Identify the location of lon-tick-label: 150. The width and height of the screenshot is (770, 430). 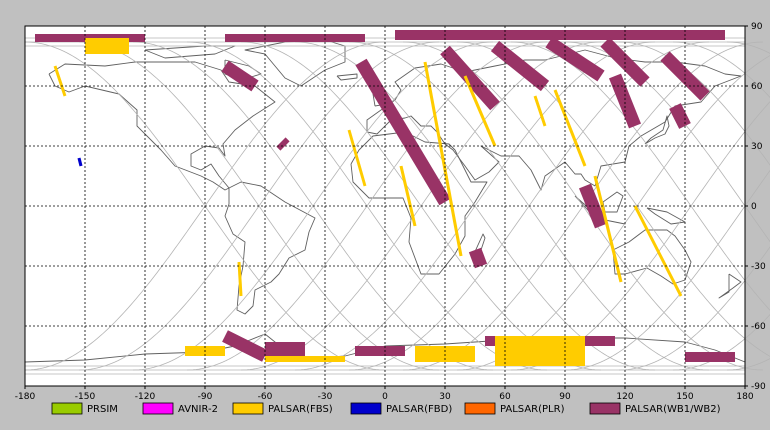
(684, 397).